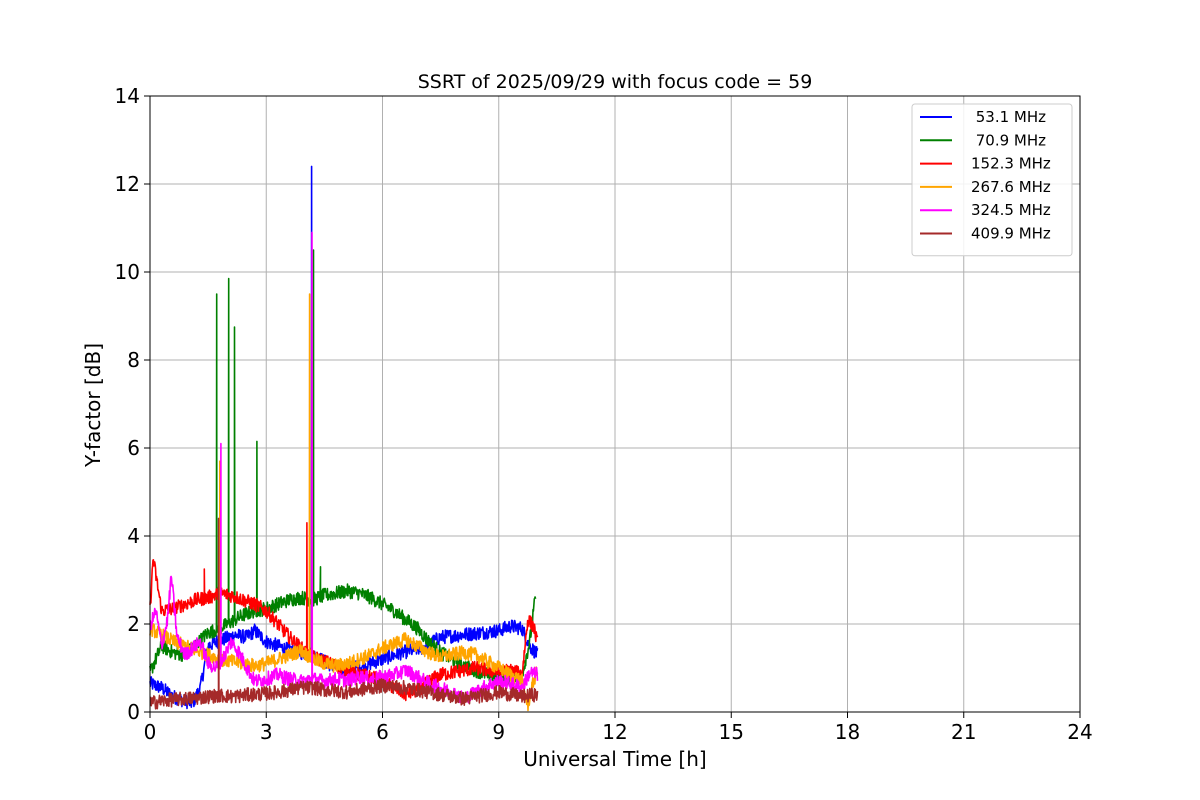 This screenshot has width=1200, height=800. What do you see at coordinates (1011, 187) in the screenshot?
I see `legend-label: 267.6 MHz` at bounding box center [1011, 187].